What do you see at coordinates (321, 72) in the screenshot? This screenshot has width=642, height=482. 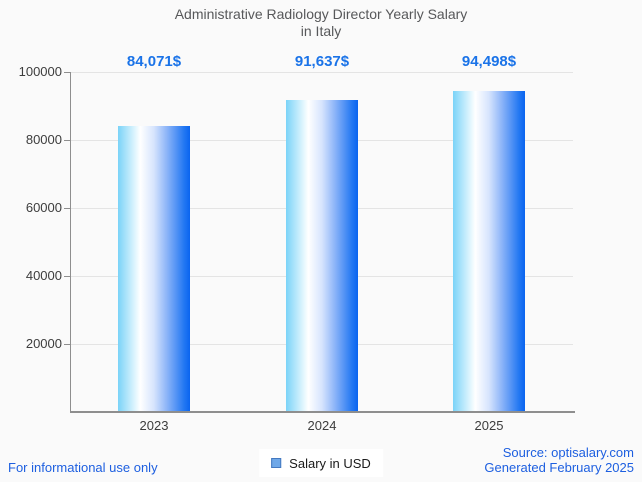 I see `gridline` at bounding box center [321, 72].